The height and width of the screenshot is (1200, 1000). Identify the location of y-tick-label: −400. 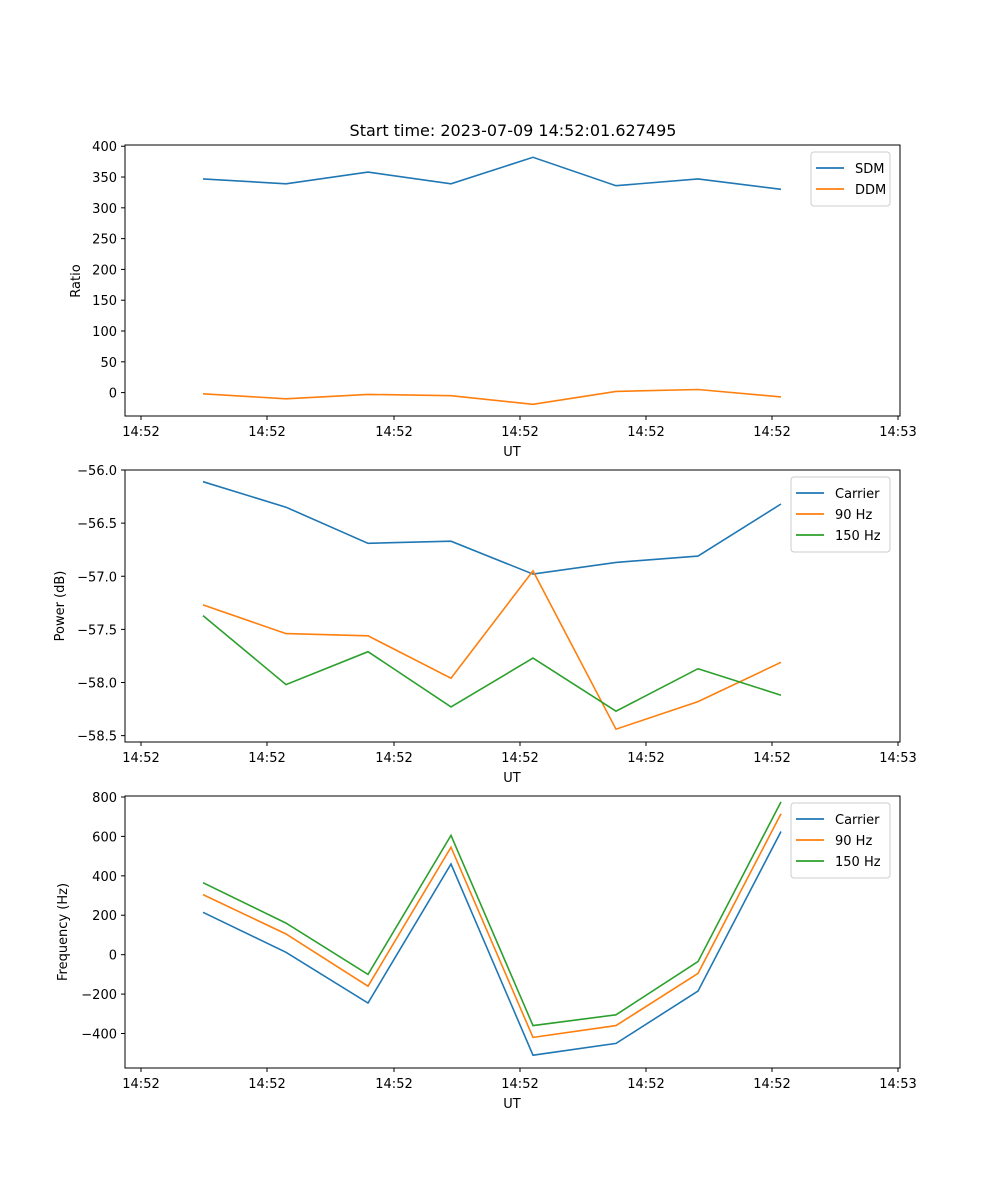
(99, 1035).